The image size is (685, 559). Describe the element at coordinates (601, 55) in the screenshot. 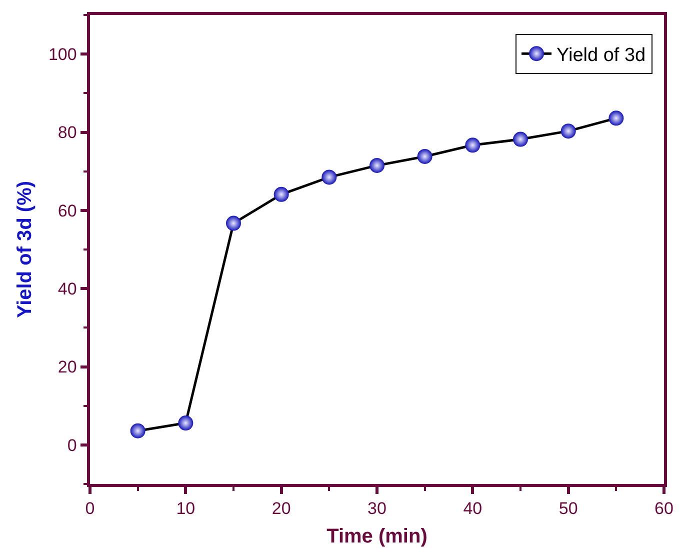

I see `legend-label: Yield of 3d` at that location.